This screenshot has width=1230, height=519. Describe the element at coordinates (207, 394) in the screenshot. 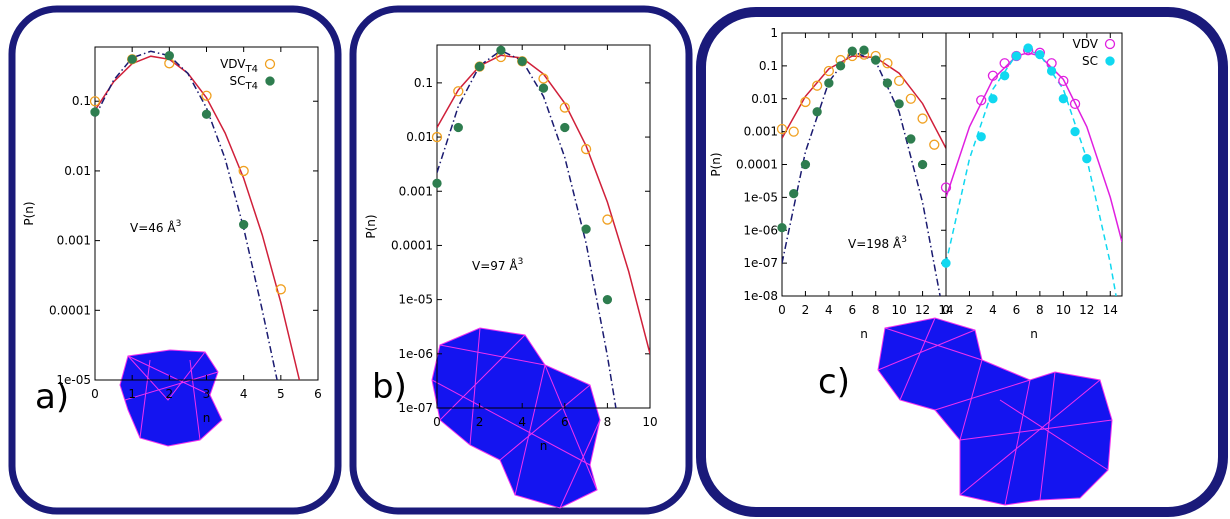

I see `x-tick-label: 3` at that location.